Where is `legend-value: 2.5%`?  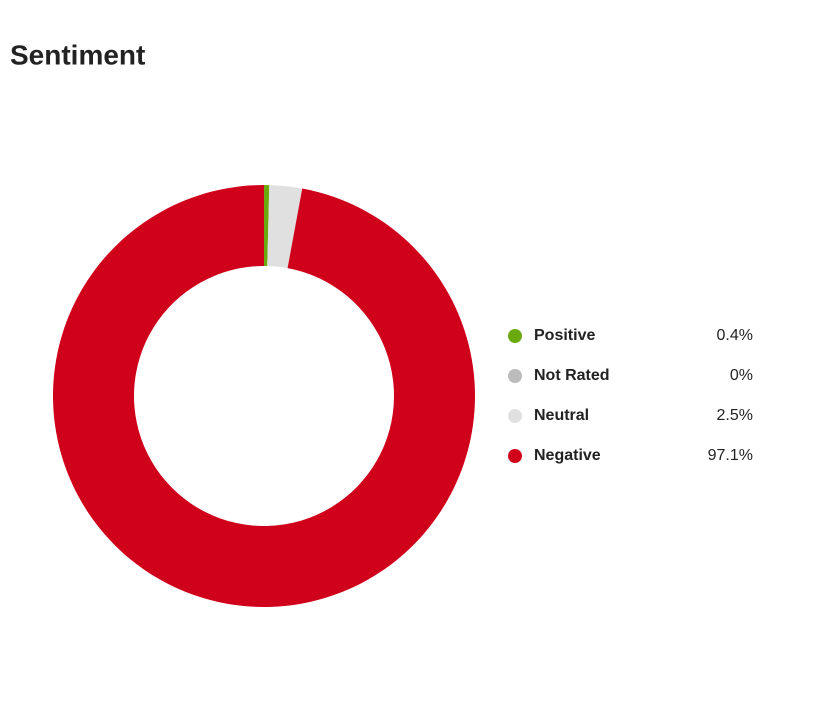 legend-value: 2.5% is located at coordinates (735, 415).